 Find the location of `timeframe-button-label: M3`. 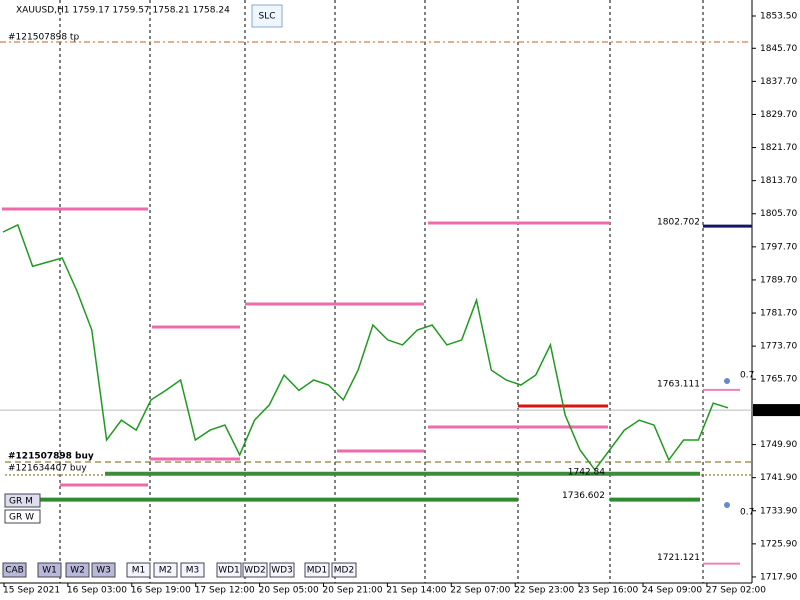

timeframe-button-label: M3 is located at coordinates (193, 571).